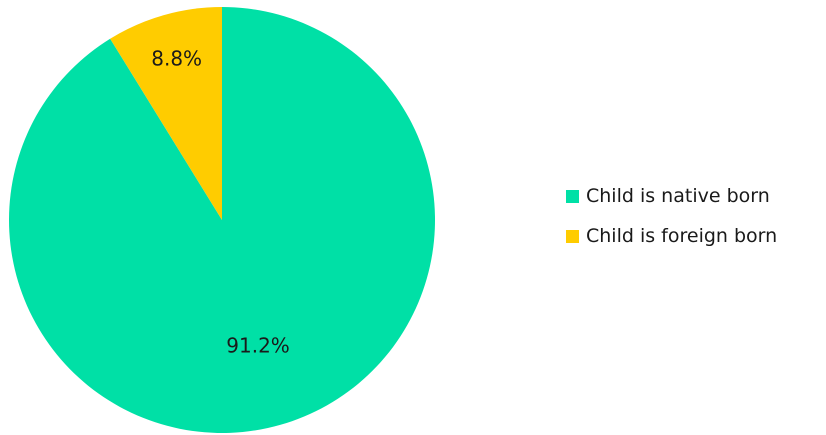 Image resolution: width=826 pixels, height=435 pixels. What do you see at coordinates (258, 346) in the screenshot?
I see `slice-label-child-is-native-born: 91.2%` at bounding box center [258, 346].